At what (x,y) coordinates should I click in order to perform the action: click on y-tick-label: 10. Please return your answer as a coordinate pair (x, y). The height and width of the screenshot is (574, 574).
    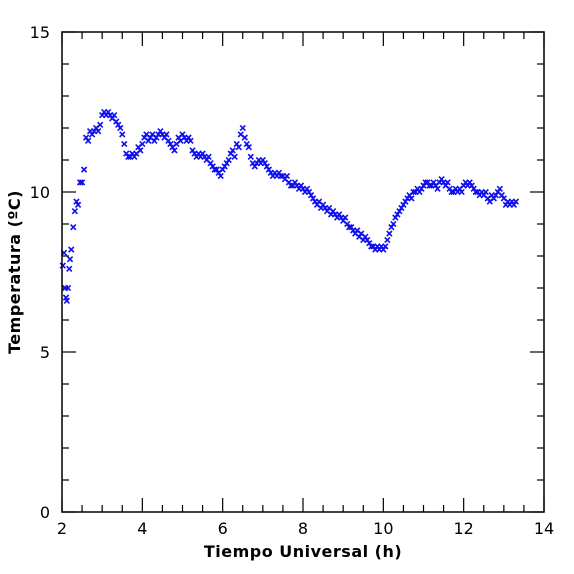
    Looking at the image, I should click on (40, 192).